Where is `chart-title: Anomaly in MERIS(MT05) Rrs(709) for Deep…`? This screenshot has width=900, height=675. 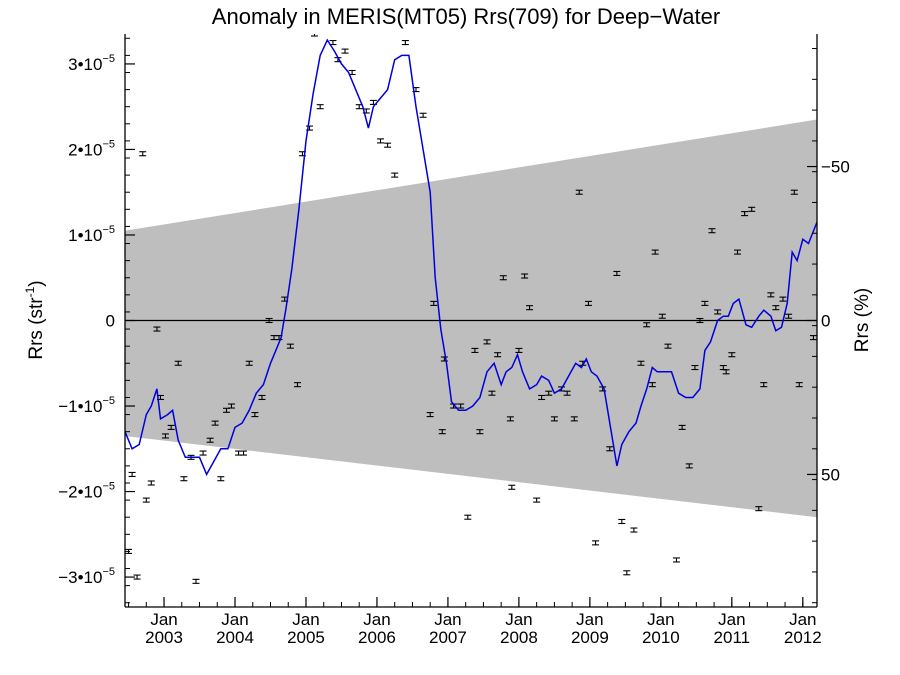
chart-title: Anomaly in MERIS(MT05) Rrs(709) for Deep… is located at coordinates (466, 16).